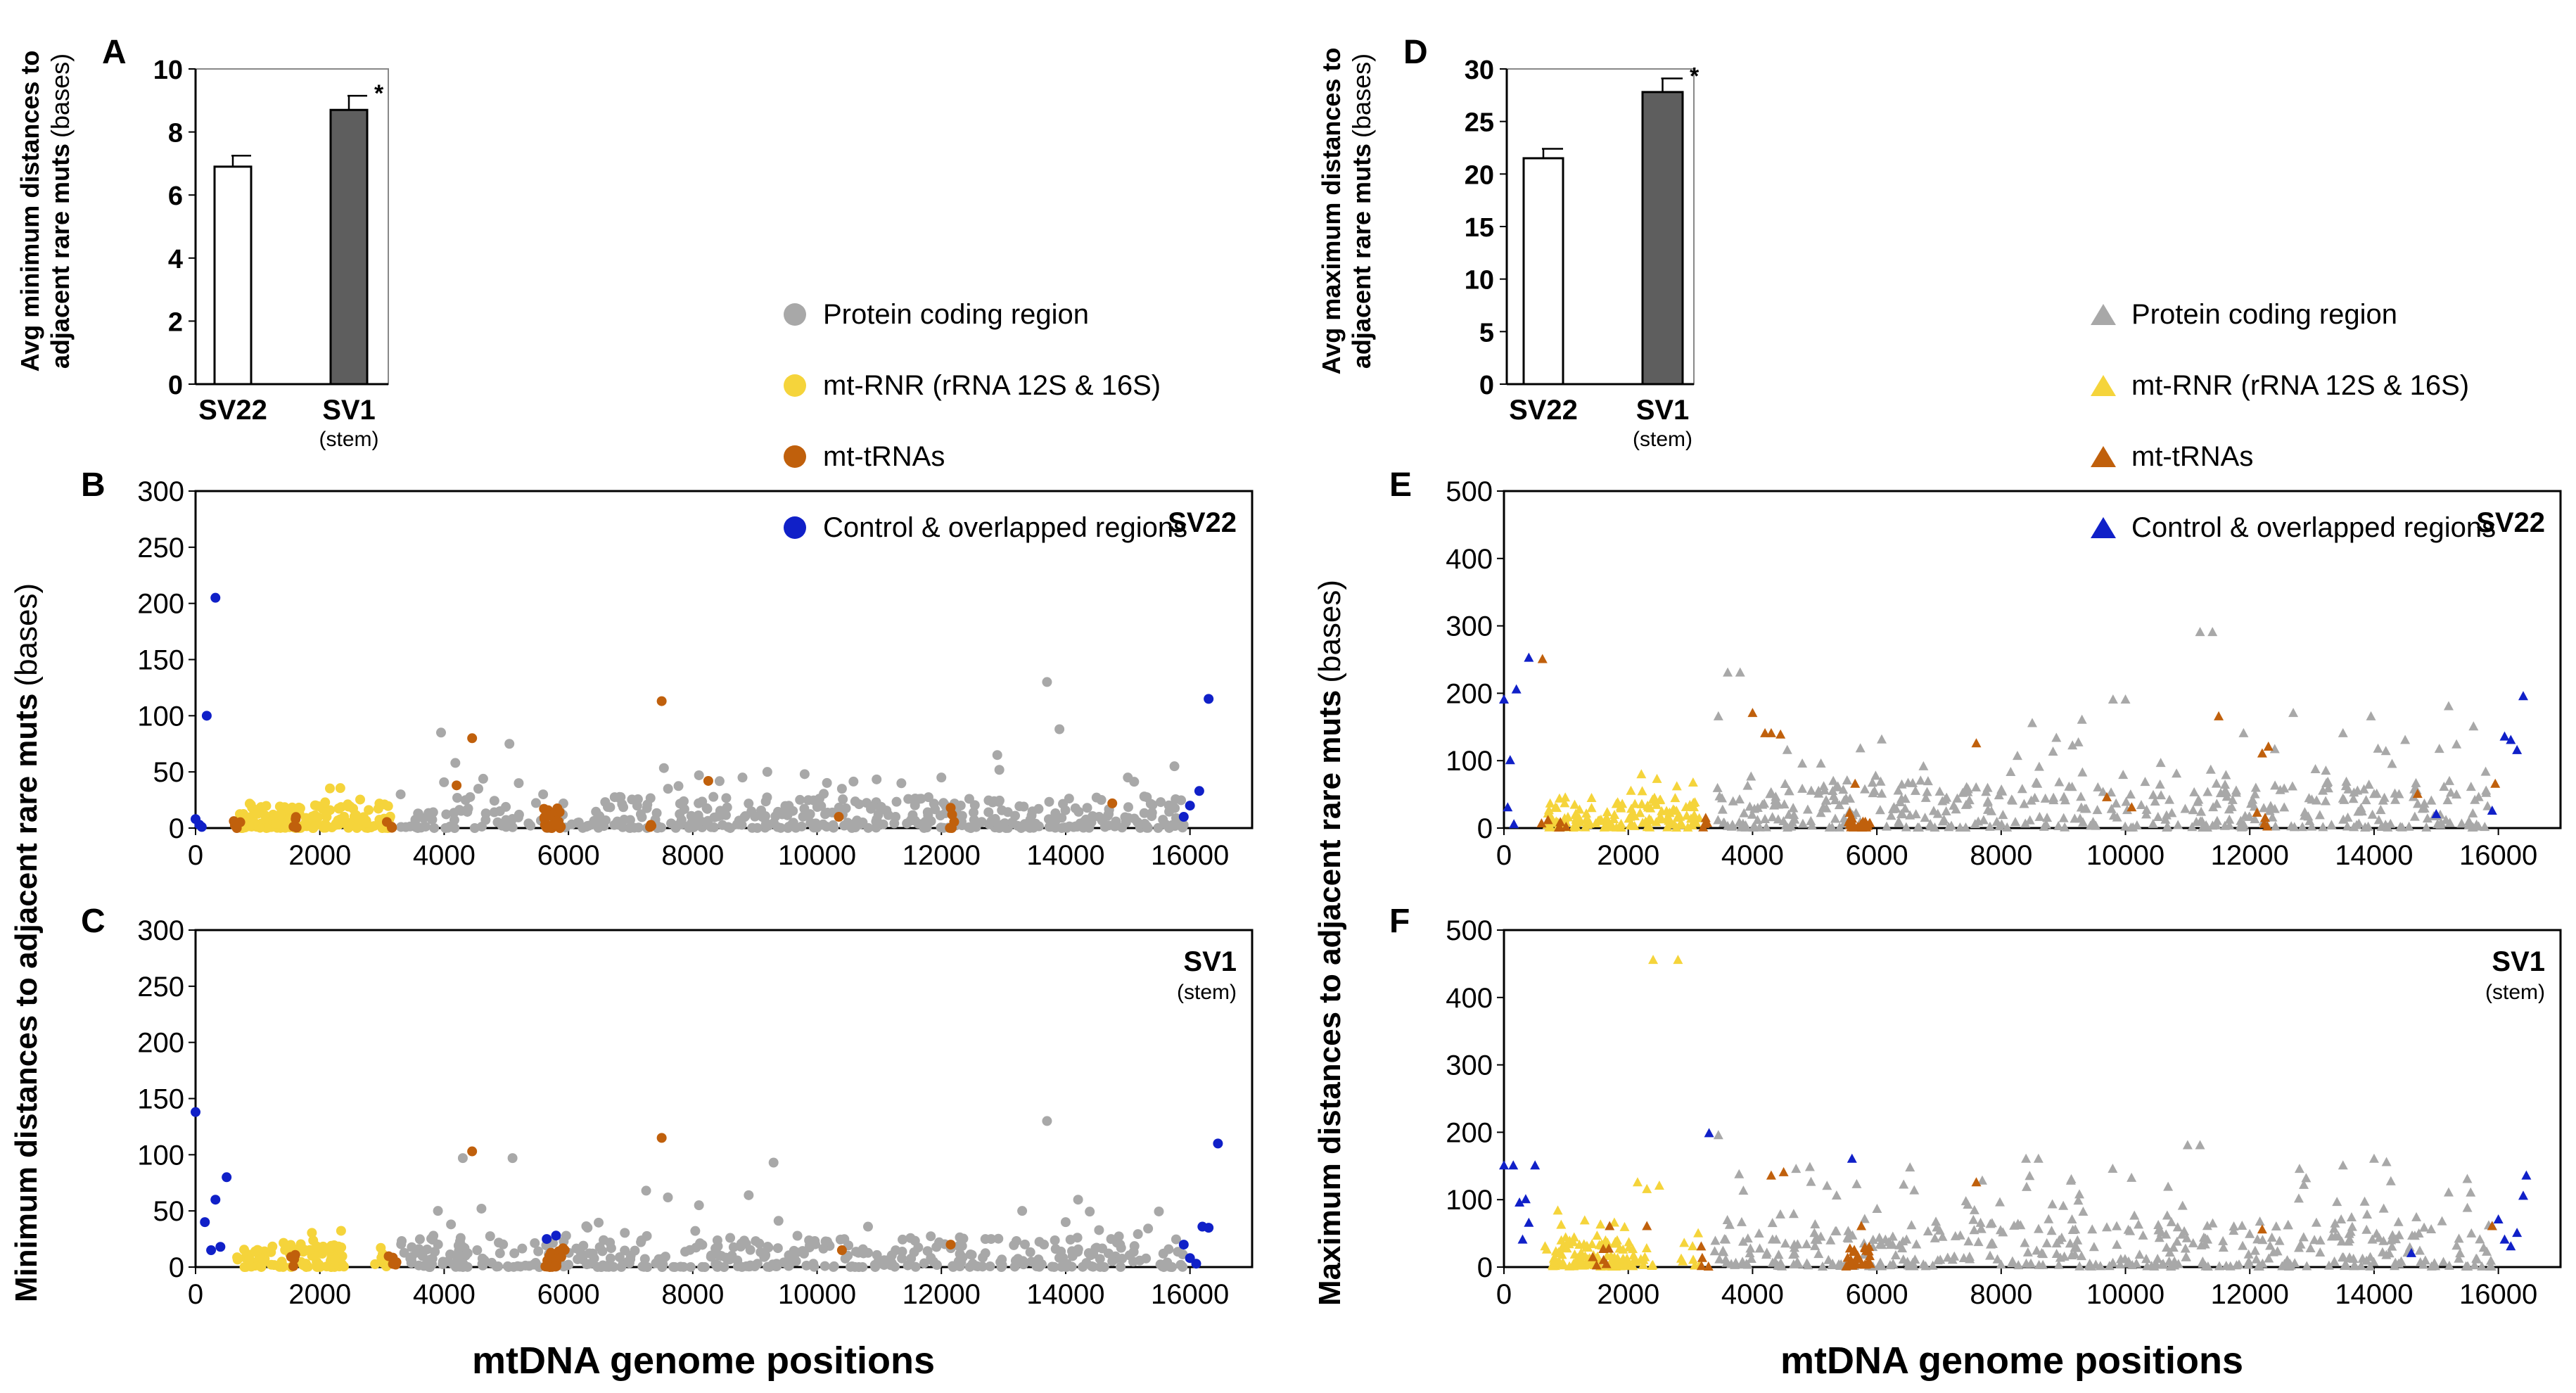 This screenshot has height=1393, width=2576. Describe the element at coordinates (2250, 1294) in the screenshot. I see `scatter-f-xtick-label: 12000` at that location.